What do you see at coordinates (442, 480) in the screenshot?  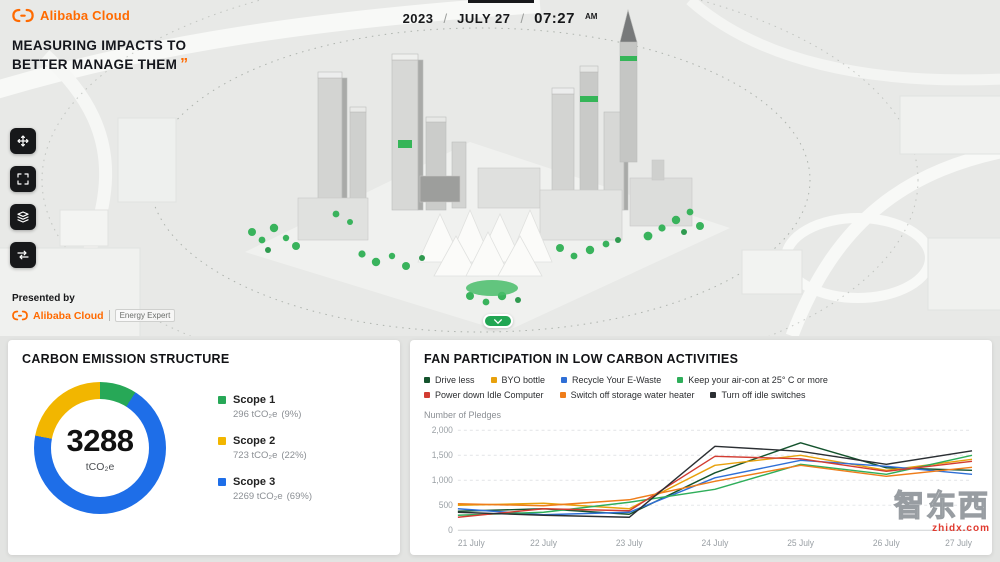 I see `svg-text: 1,000` at bounding box center [442, 480].